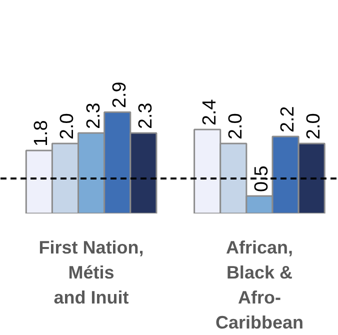  I want to click on x-tick-label: African, Black & Afro- Caribbean, so click(259, 285).